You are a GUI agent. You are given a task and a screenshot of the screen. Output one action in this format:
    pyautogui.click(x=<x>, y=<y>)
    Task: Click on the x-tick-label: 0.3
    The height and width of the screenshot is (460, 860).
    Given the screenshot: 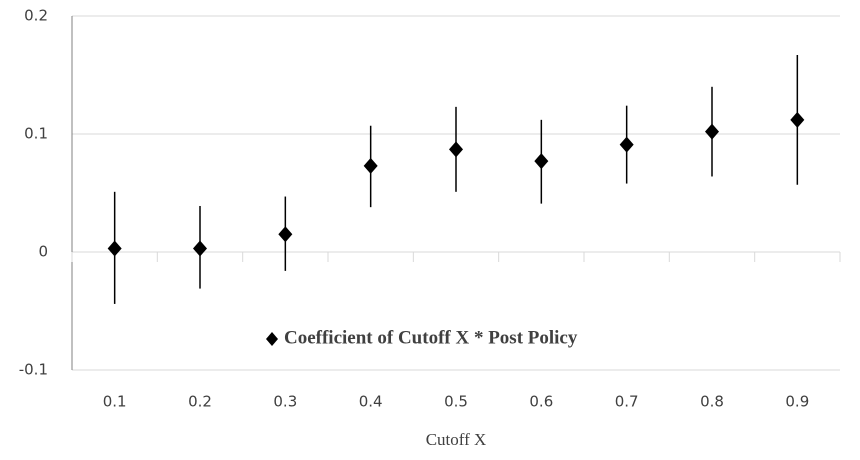 What is the action you would take?
    pyautogui.click(x=285, y=402)
    